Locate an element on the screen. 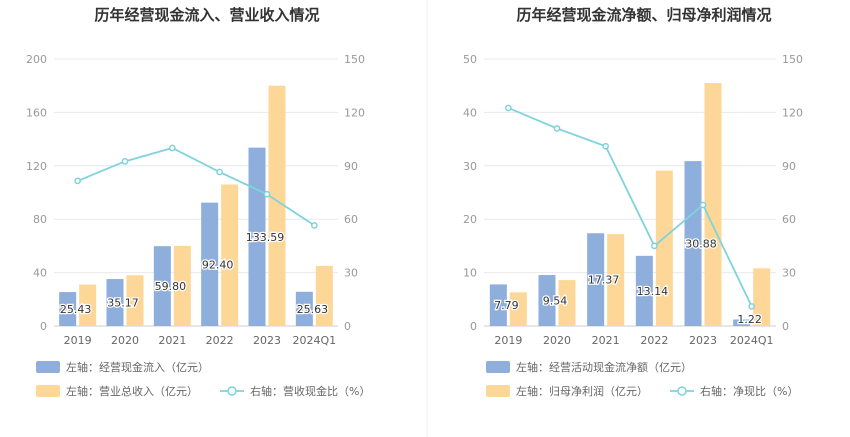  legend-label: 右轴：营收现金比（%） is located at coordinates (310, 391).